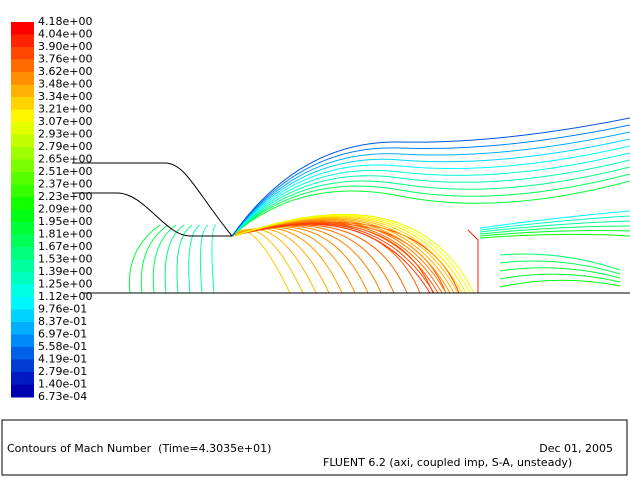  What do you see at coordinates (65, 146) in the screenshot?
I see `colorbar-label: 2.79e+00` at bounding box center [65, 146].